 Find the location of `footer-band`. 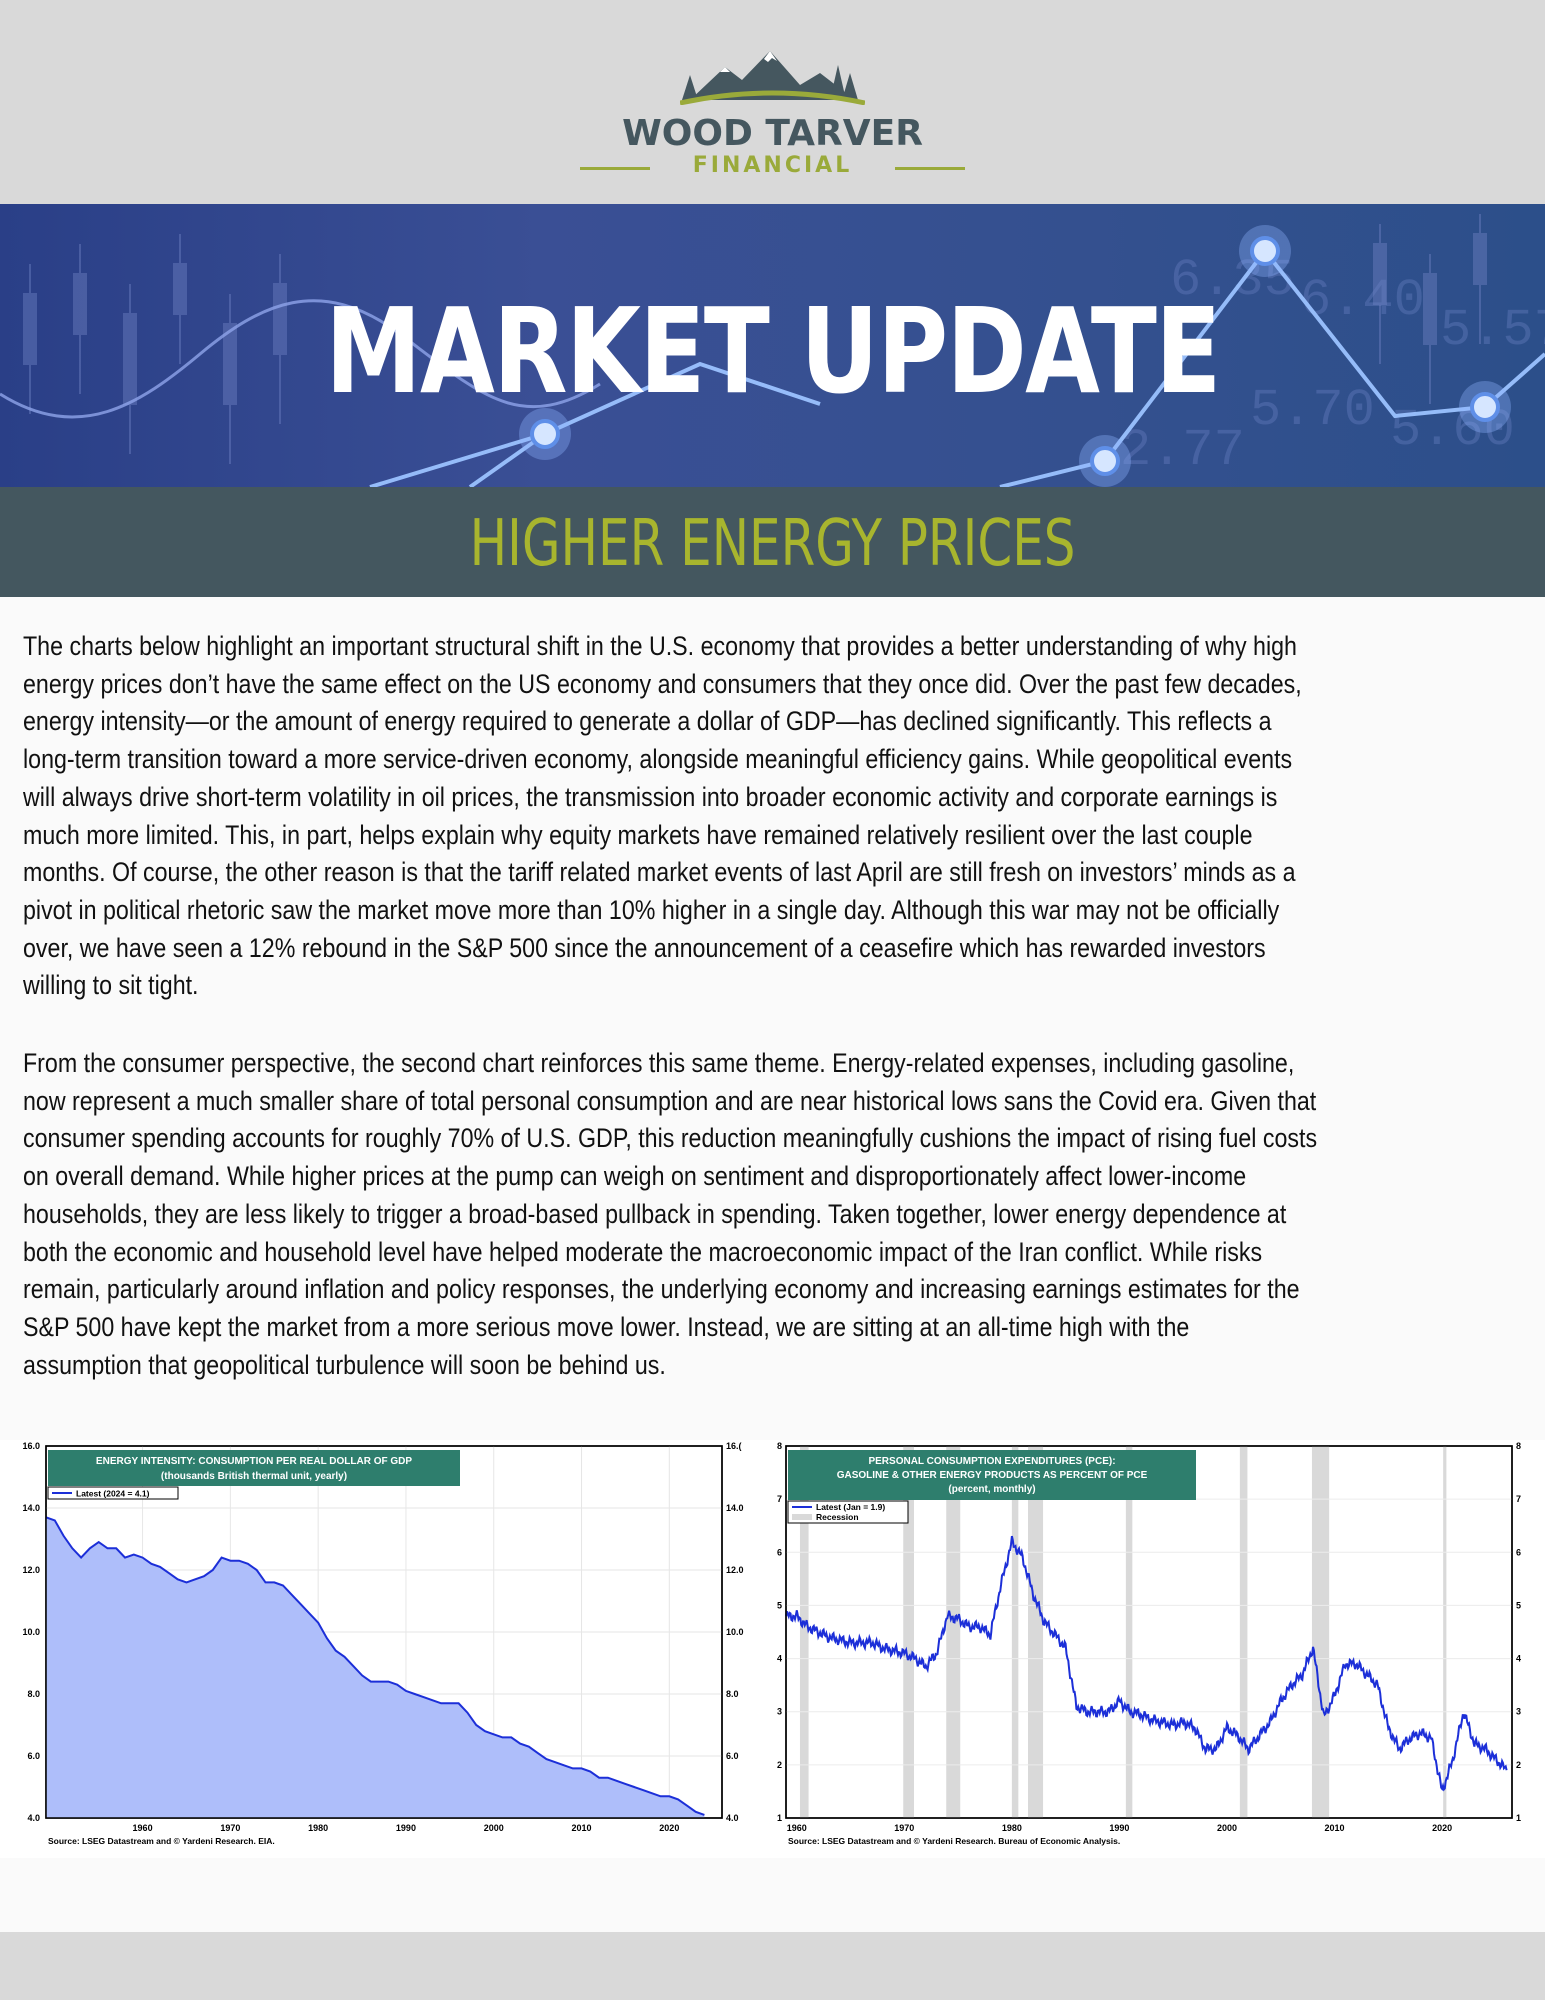

footer-band is located at coordinates (772, 1966).